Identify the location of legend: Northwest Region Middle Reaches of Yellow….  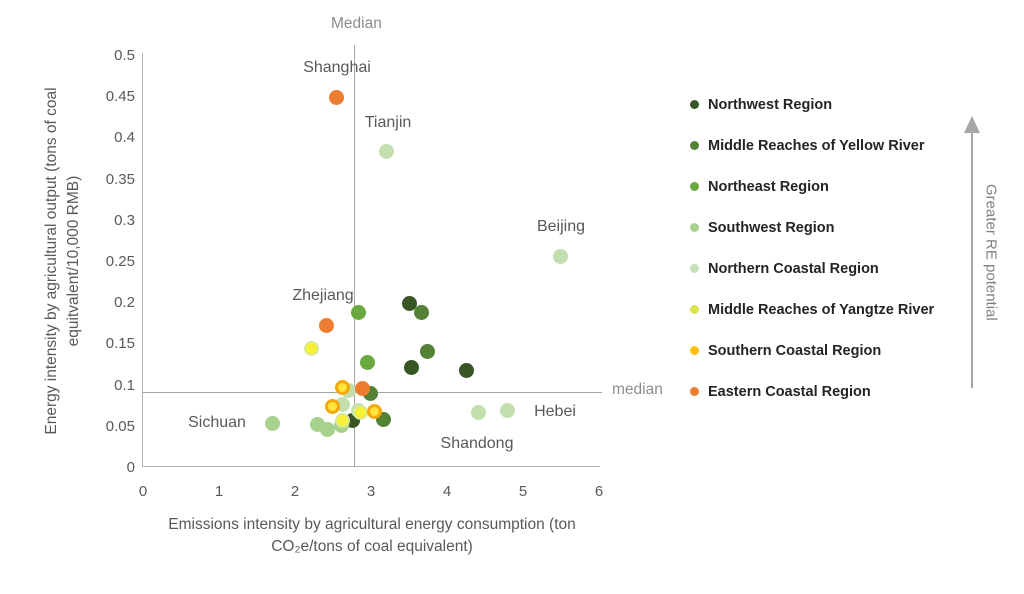
(812, 248).